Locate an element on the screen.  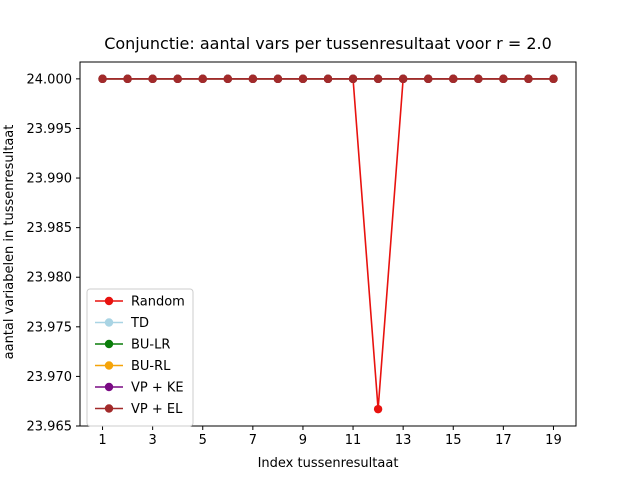
y-tick-label: 23.965 is located at coordinates (50, 427).